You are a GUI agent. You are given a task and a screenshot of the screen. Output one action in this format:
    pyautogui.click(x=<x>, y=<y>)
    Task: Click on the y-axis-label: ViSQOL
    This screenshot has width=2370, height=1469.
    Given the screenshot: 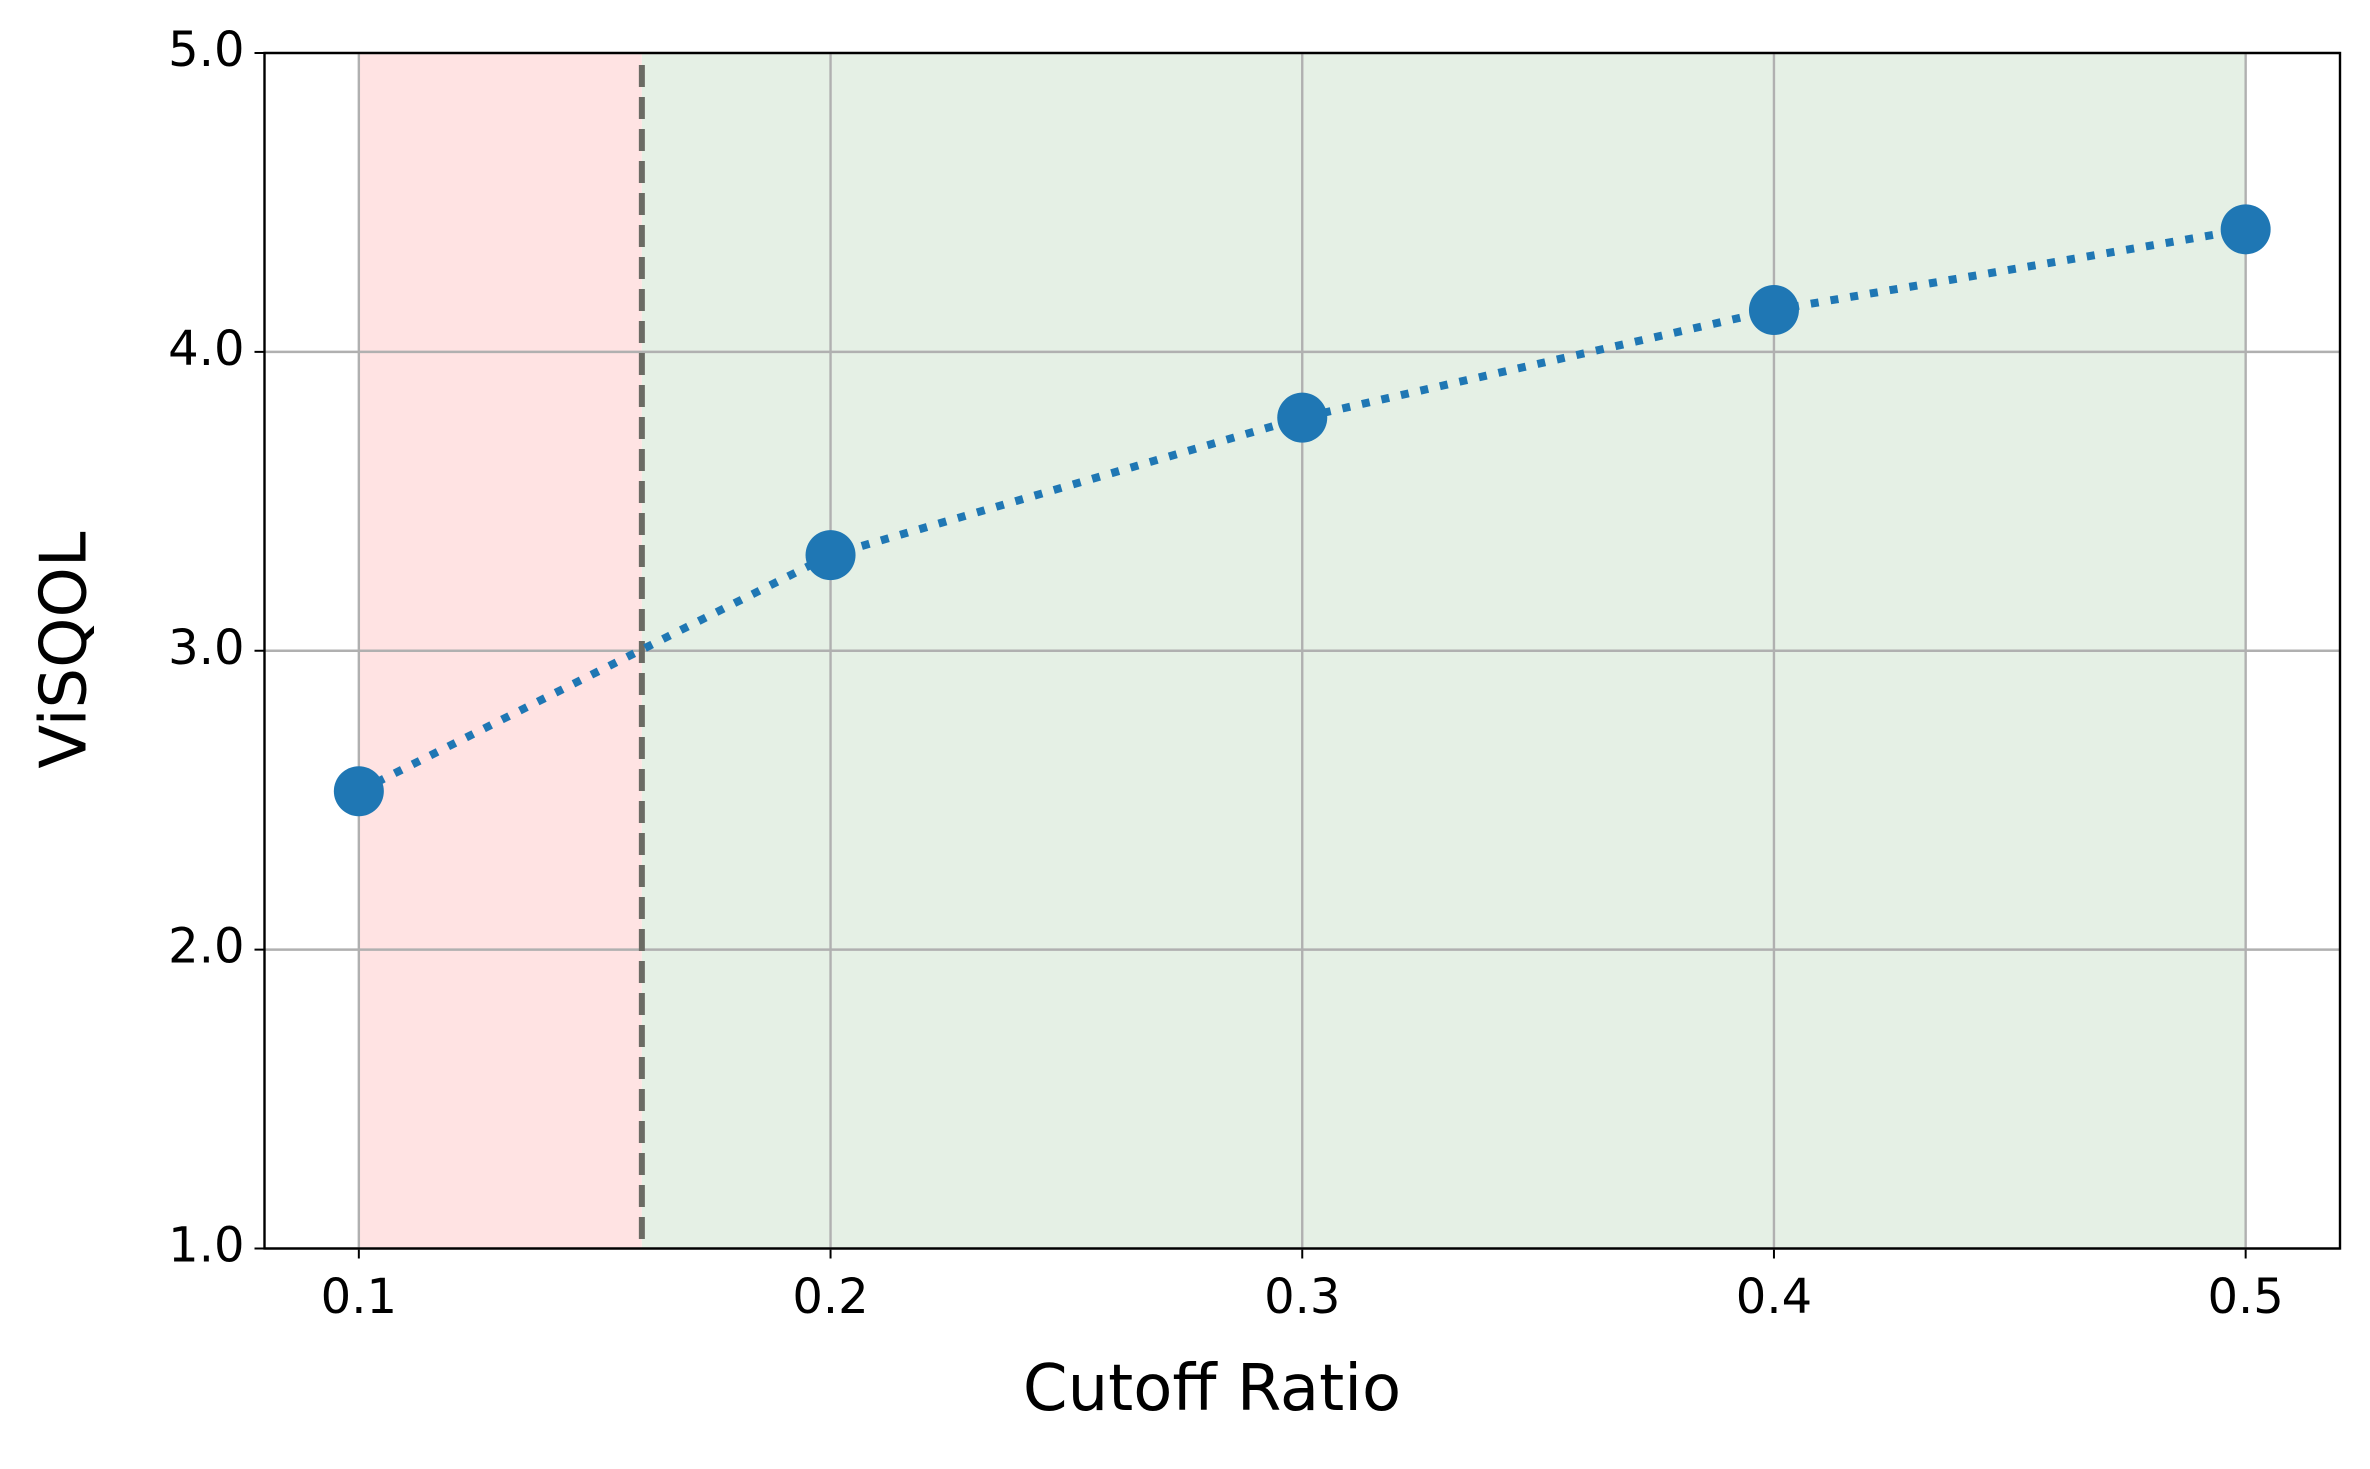 What is the action you would take?
    pyautogui.click(x=65, y=650)
    